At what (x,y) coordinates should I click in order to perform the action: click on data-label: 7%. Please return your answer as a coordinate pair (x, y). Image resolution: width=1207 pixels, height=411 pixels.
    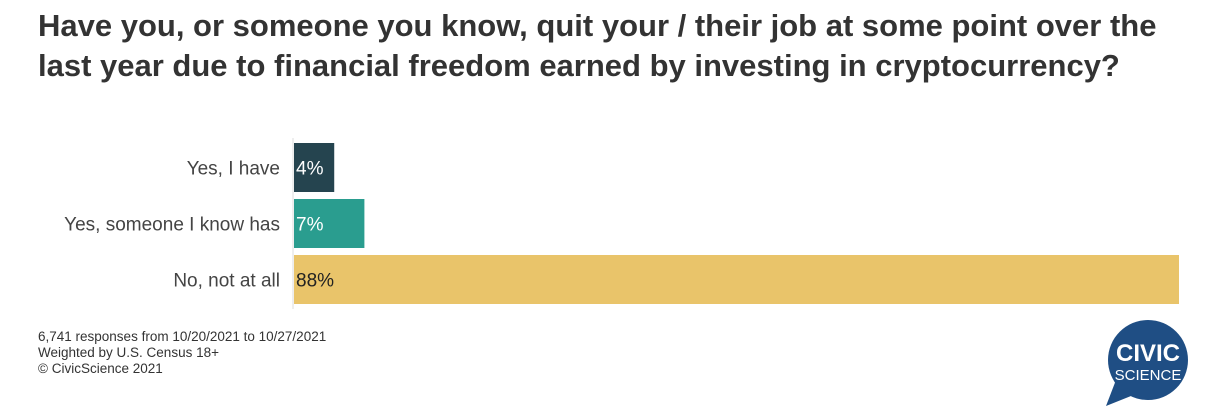
    Looking at the image, I should click on (310, 225).